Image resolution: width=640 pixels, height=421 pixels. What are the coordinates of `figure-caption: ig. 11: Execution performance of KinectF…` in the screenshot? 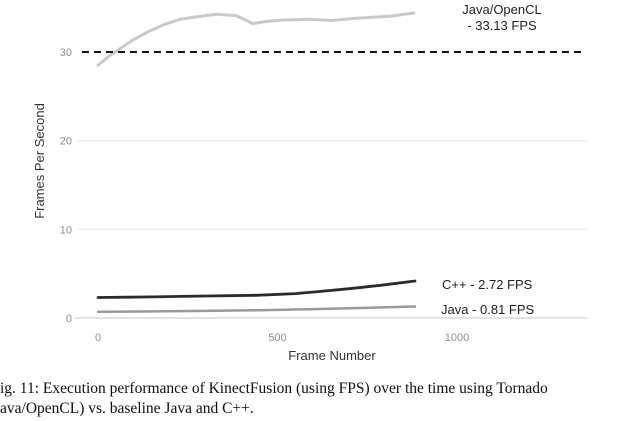 It's located at (320, 398).